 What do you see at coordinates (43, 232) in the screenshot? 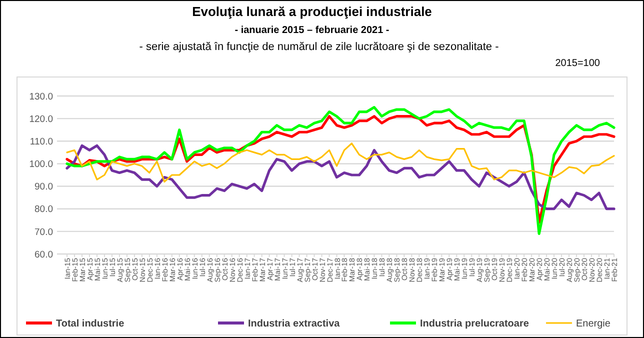
I see `y-tick-label: 70.0` at bounding box center [43, 232].